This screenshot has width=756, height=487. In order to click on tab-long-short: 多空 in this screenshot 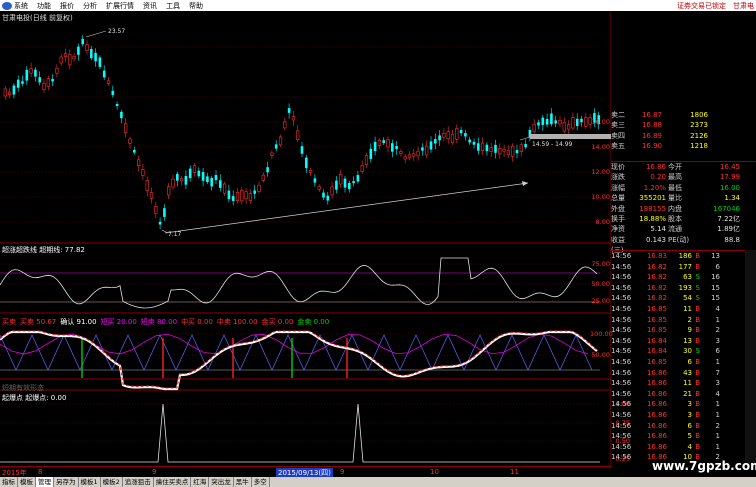, I will do `click(261, 482)`.